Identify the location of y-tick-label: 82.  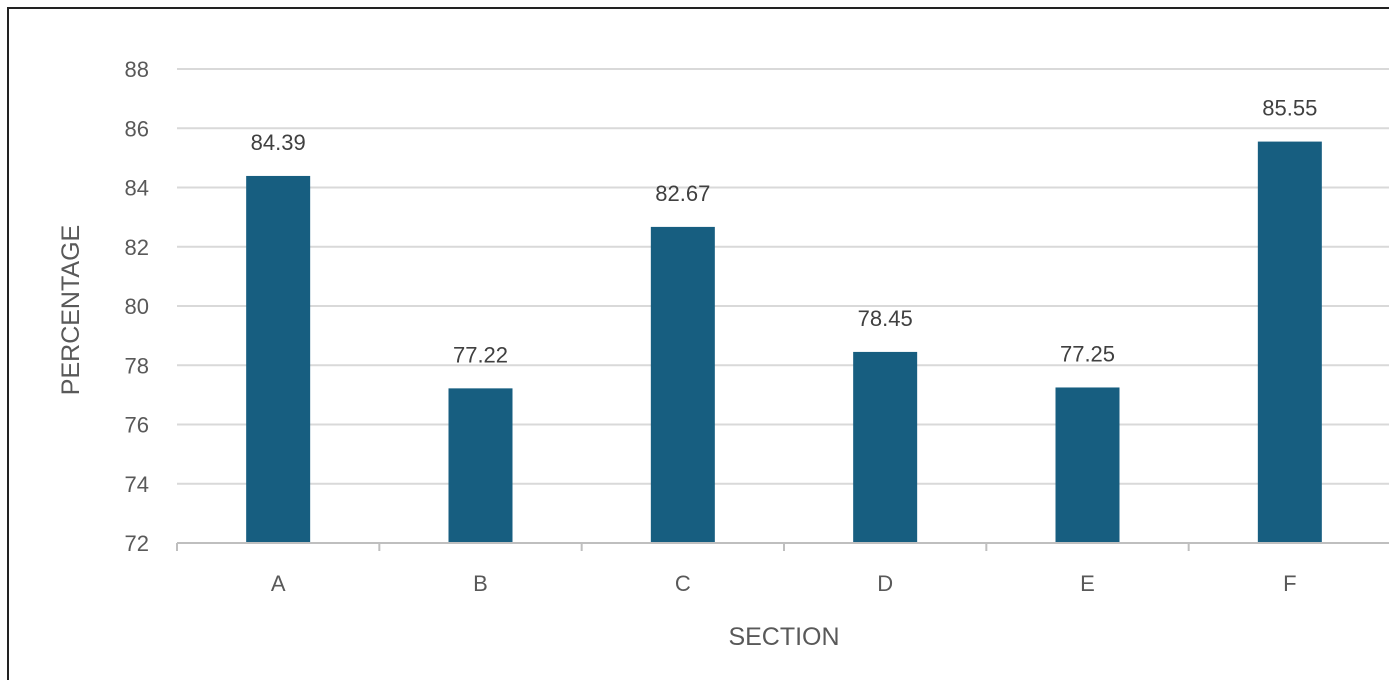
(137, 247).